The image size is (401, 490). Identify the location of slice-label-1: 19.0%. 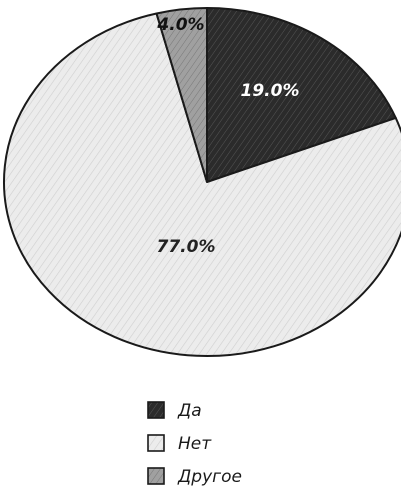
(270, 91).